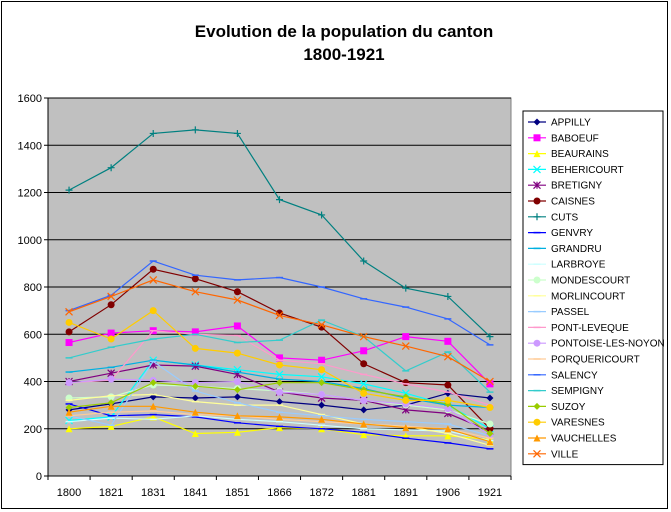 The width and height of the screenshot is (671, 512). Describe the element at coordinates (578, 265) in the screenshot. I see `legend-label: LARBROYE` at that location.